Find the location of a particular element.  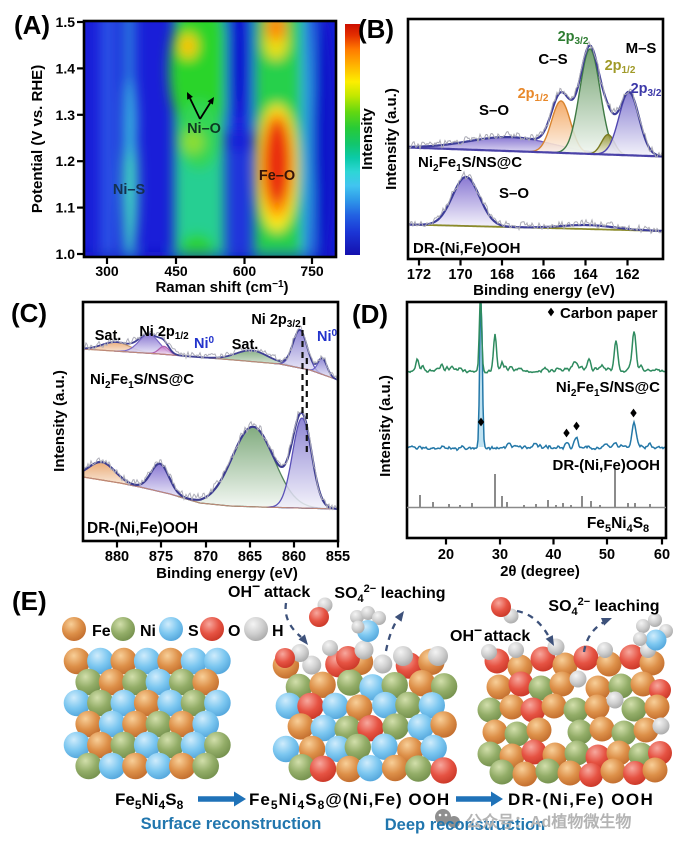

svg-text: M–S is located at coordinates (641, 48).